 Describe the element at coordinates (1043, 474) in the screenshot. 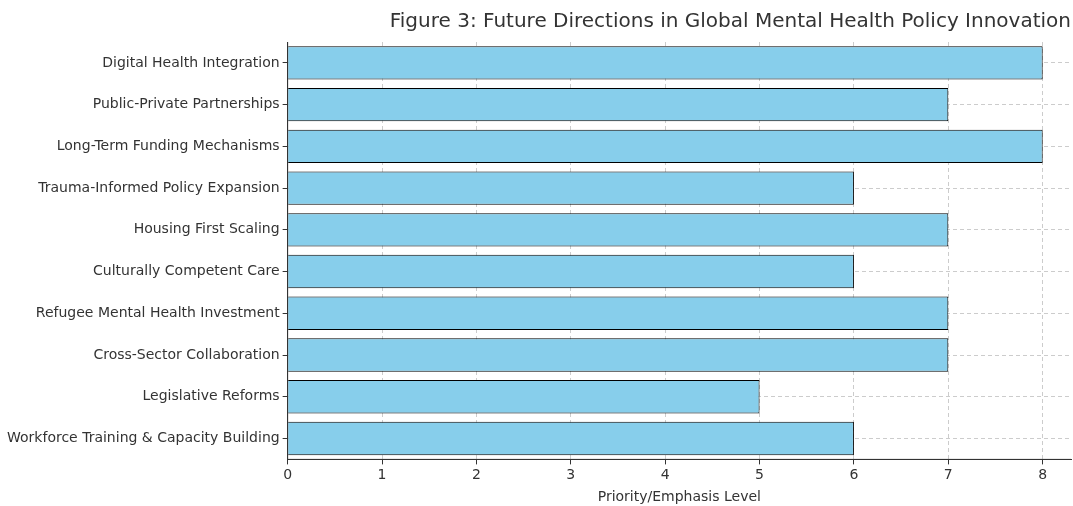

I see `x-tick-label: 8` at that location.